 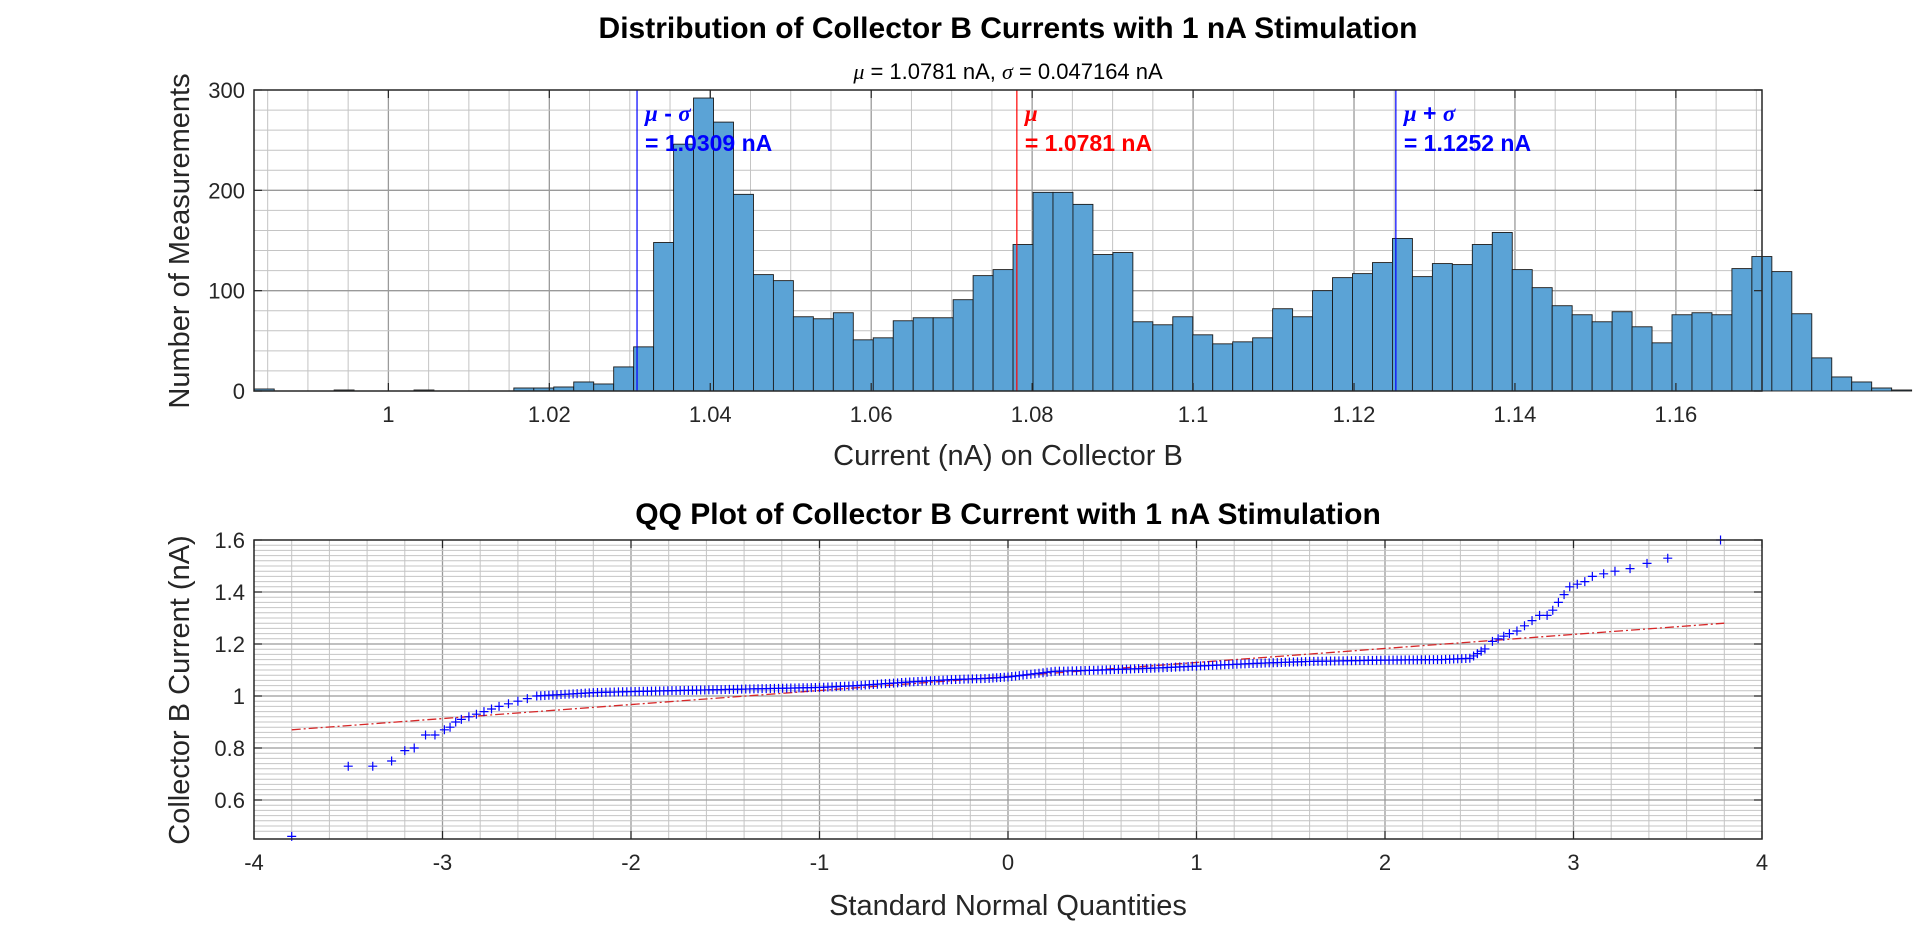 I want to click on qq-x-tick-label: 2, so click(x=1385, y=862).